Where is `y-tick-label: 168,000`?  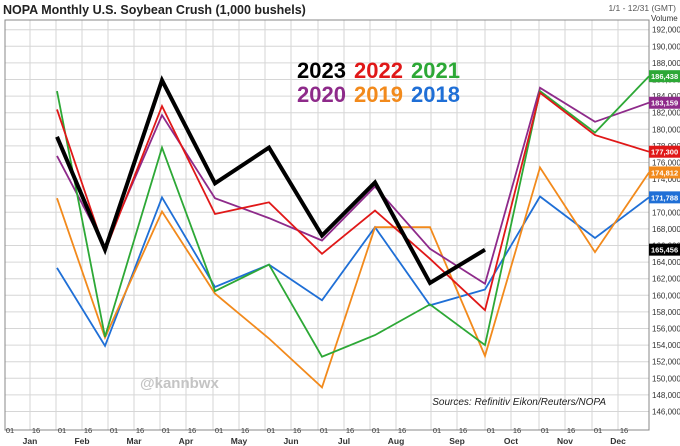
y-tick-label: 168,000 is located at coordinates (666, 229).